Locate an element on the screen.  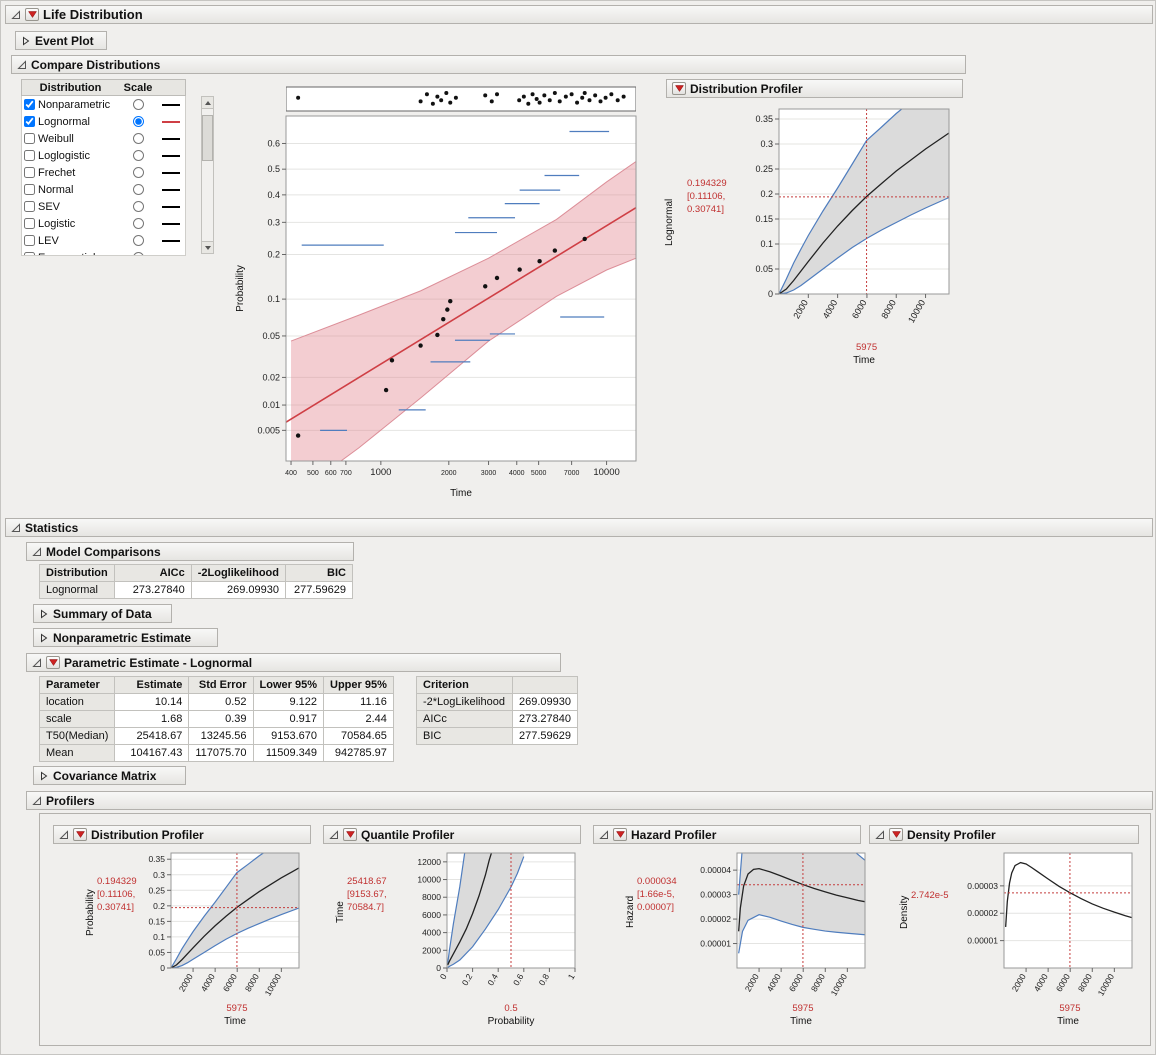
current-value-readout: 0.194329 [0.11106, 0.30741] is located at coordinates (715, 196).